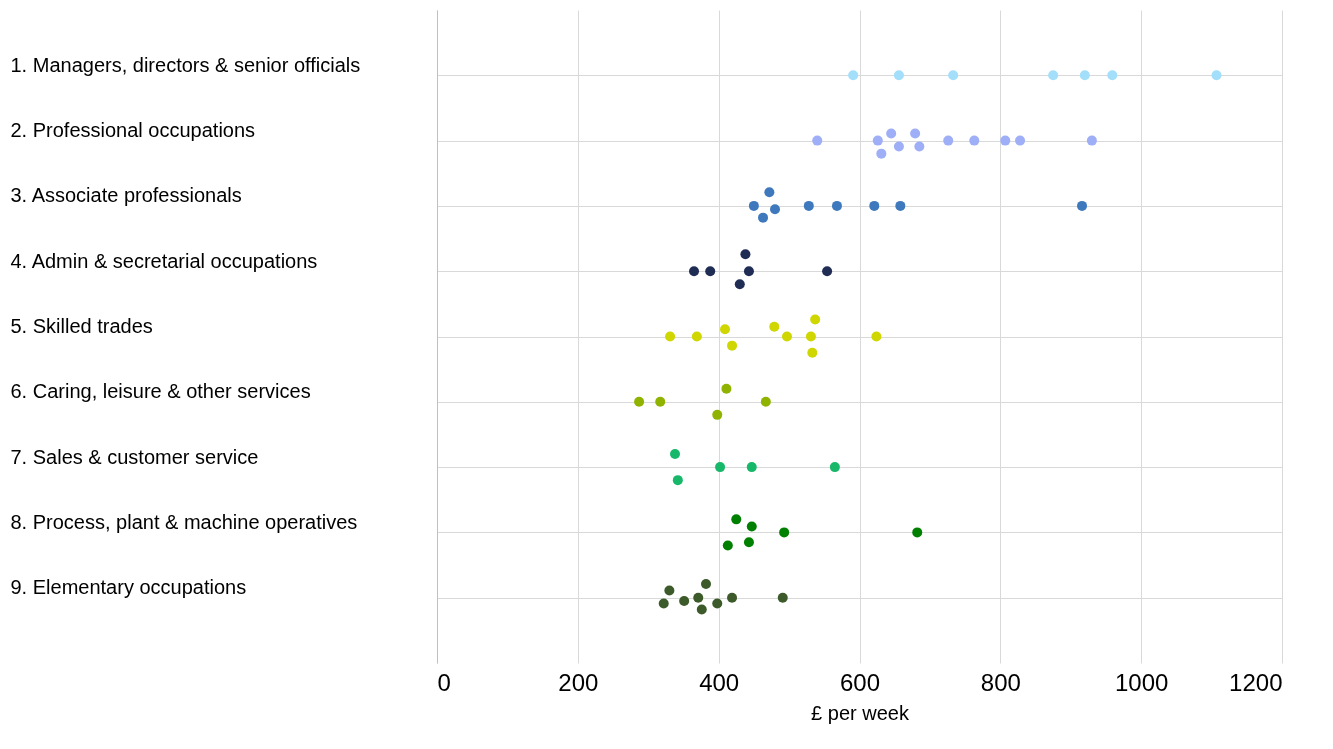 Image resolution: width=1333 pixels, height=749 pixels. What do you see at coordinates (1141, 682) in the screenshot?
I see `x-tick-label: 1000` at bounding box center [1141, 682].